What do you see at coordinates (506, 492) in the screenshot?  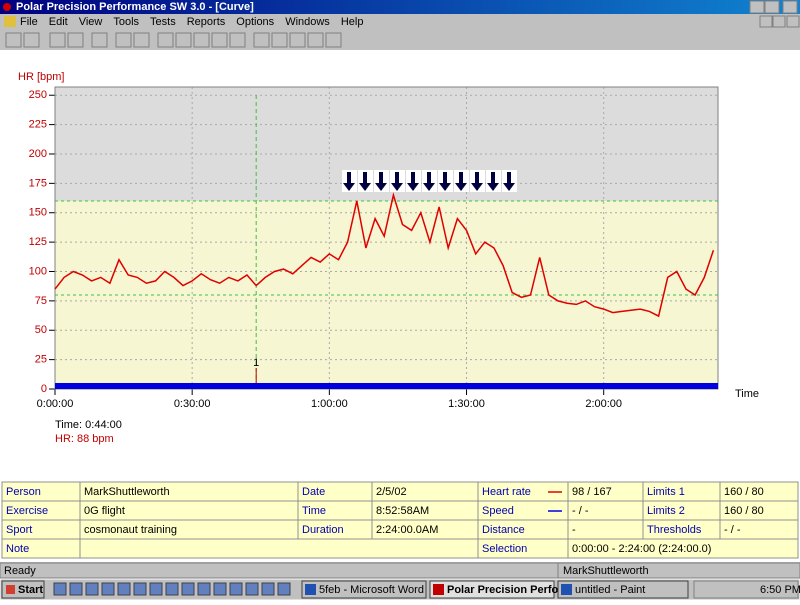 I see `table-label: Heart rate` at bounding box center [506, 492].